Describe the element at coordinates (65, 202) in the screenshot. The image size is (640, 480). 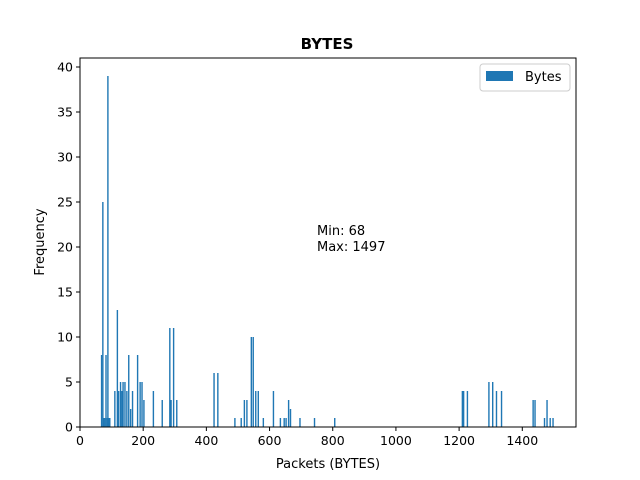
I see `y-tick-label: 25` at that location.